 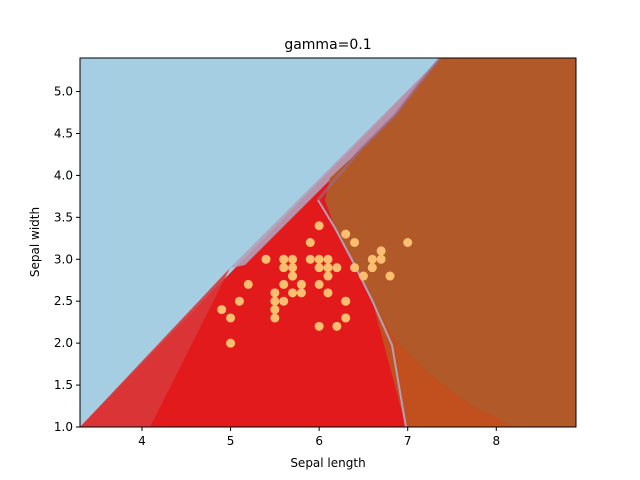 What do you see at coordinates (63, 133) in the screenshot?
I see `y-tick-label: 4.5` at bounding box center [63, 133].